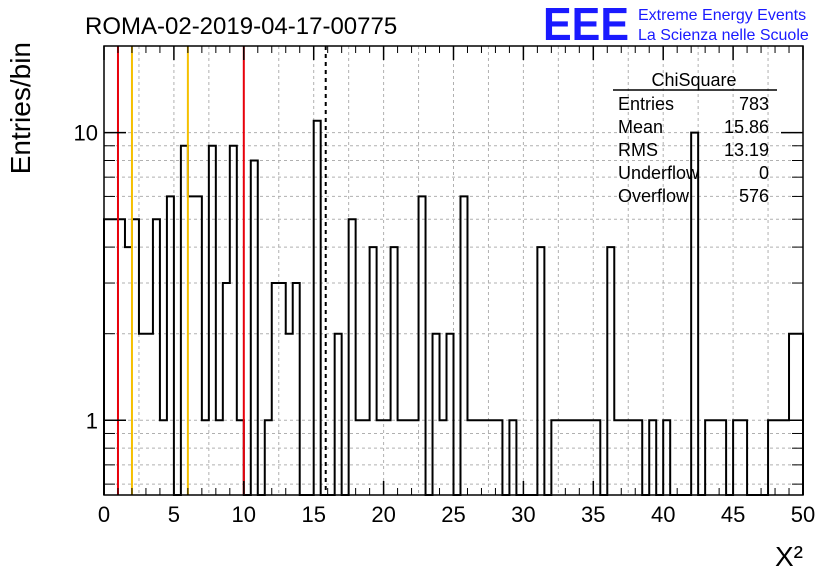 The image size is (836, 572). Describe the element at coordinates (693, 80) in the screenshot. I see `stats-title: ChiSquare` at that location.